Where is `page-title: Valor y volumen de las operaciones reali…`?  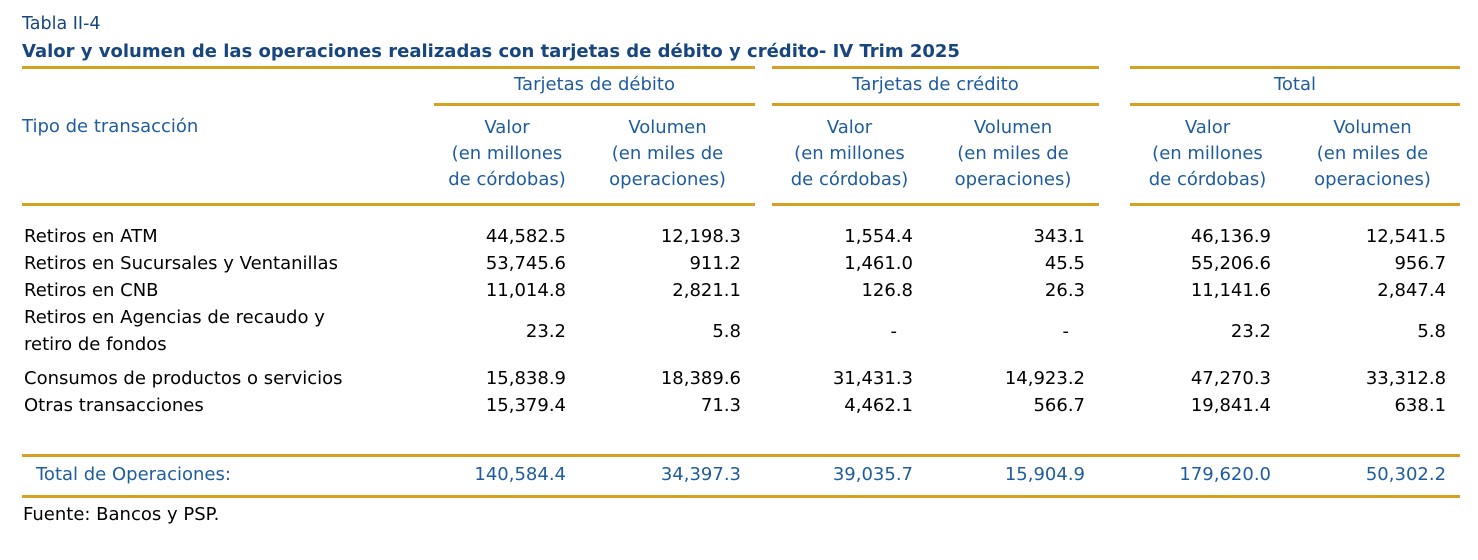 page-title: Valor y volumen de las operaciones reali… is located at coordinates (491, 51).